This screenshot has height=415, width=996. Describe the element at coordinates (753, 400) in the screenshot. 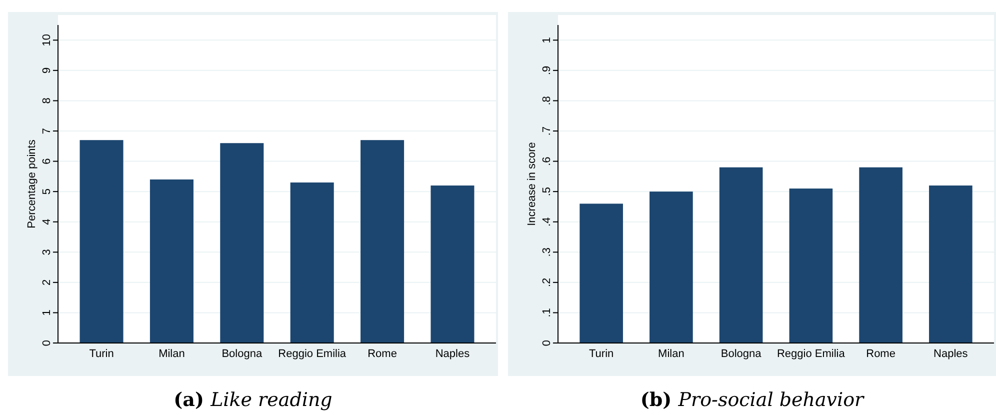

I see `text: (b) Pro-social behavior` at that location.